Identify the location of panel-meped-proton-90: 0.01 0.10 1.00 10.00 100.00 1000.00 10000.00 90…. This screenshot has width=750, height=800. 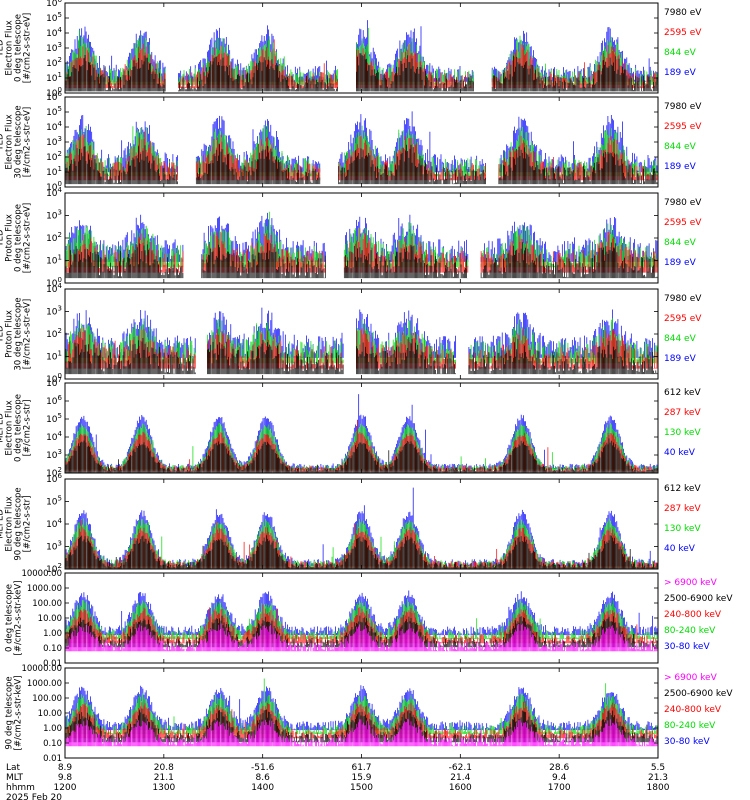
(369, 714).